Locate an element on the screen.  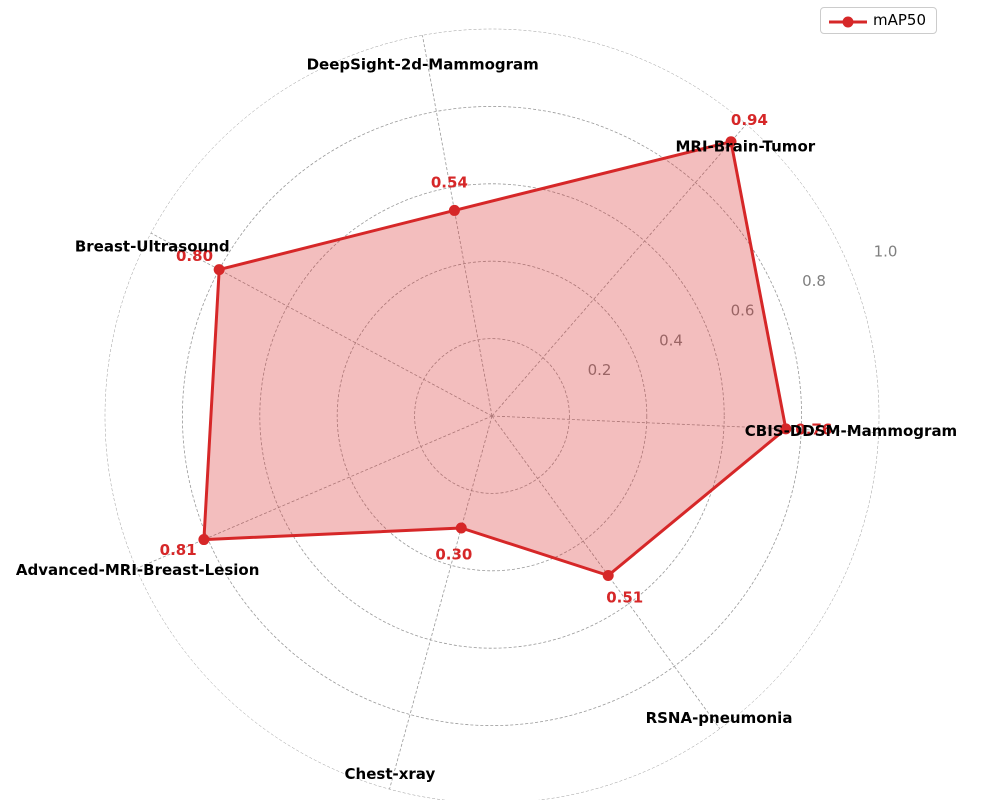
value-label: 0.94 is located at coordinates (749, 120).